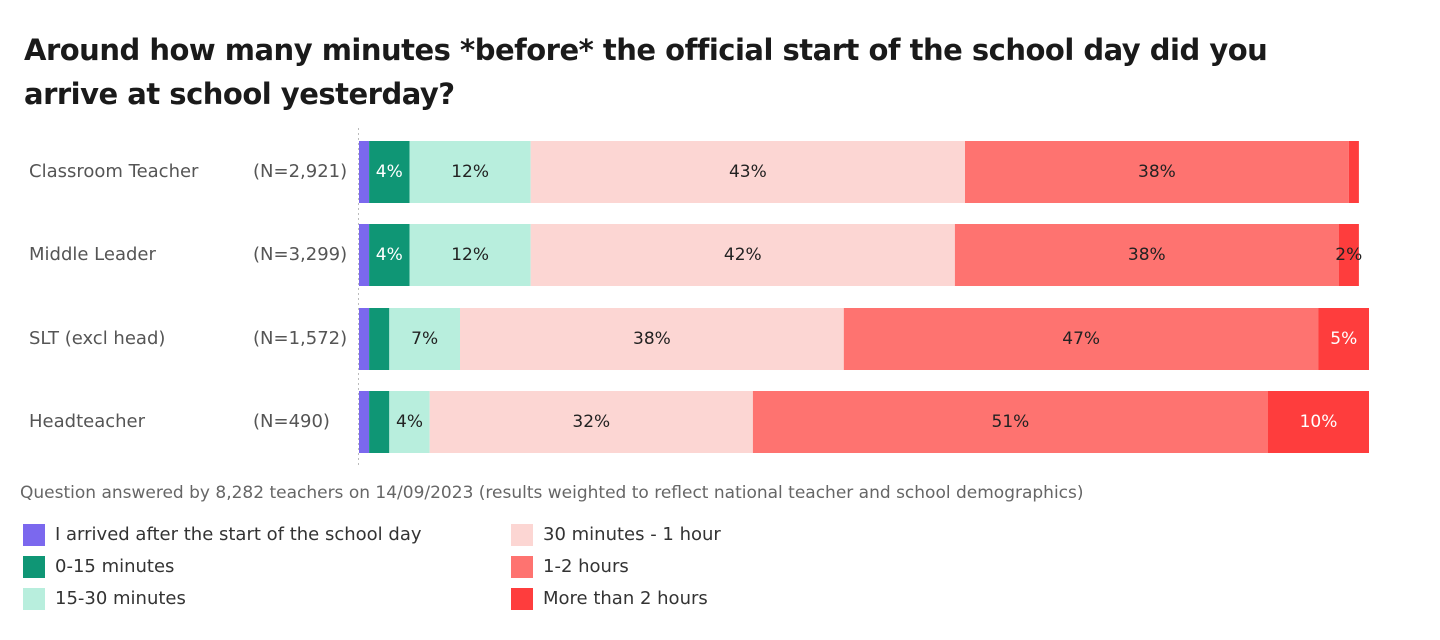 This screenshot has width=1440, height=640. I want to click on category-label: Classroom Teacher, so click(114, 171).